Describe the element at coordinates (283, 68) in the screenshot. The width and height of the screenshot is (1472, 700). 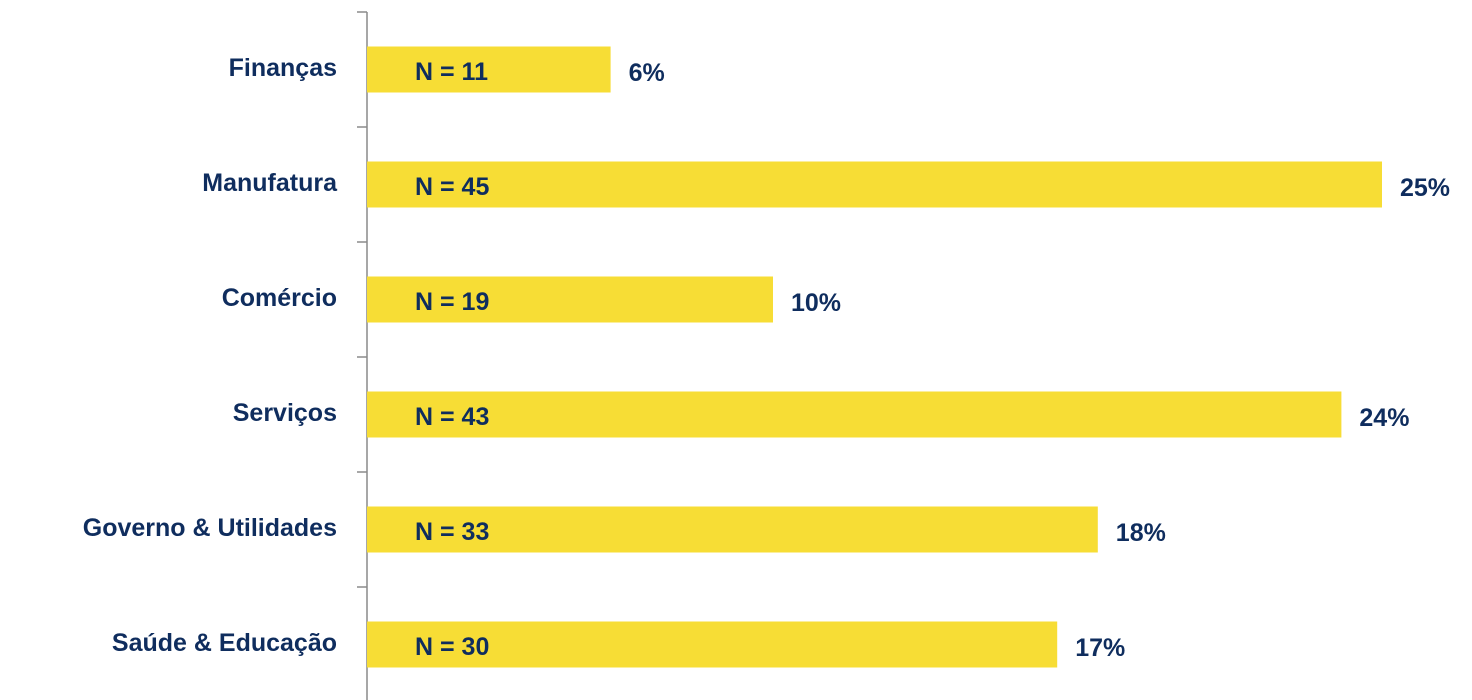
I see `y-tick-label: Finanças` at that location.